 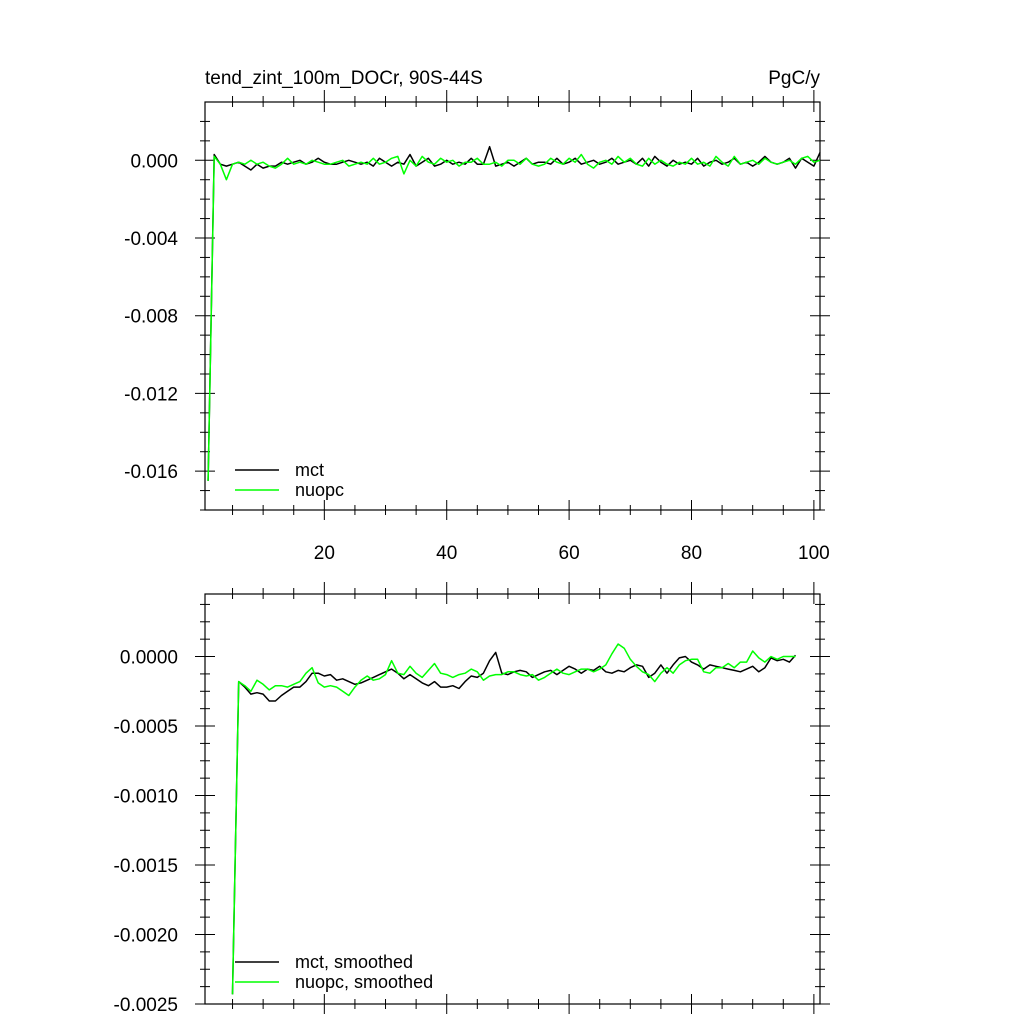 I want to click on y-tick-label: -0.0020, so click(x=146, y=936).